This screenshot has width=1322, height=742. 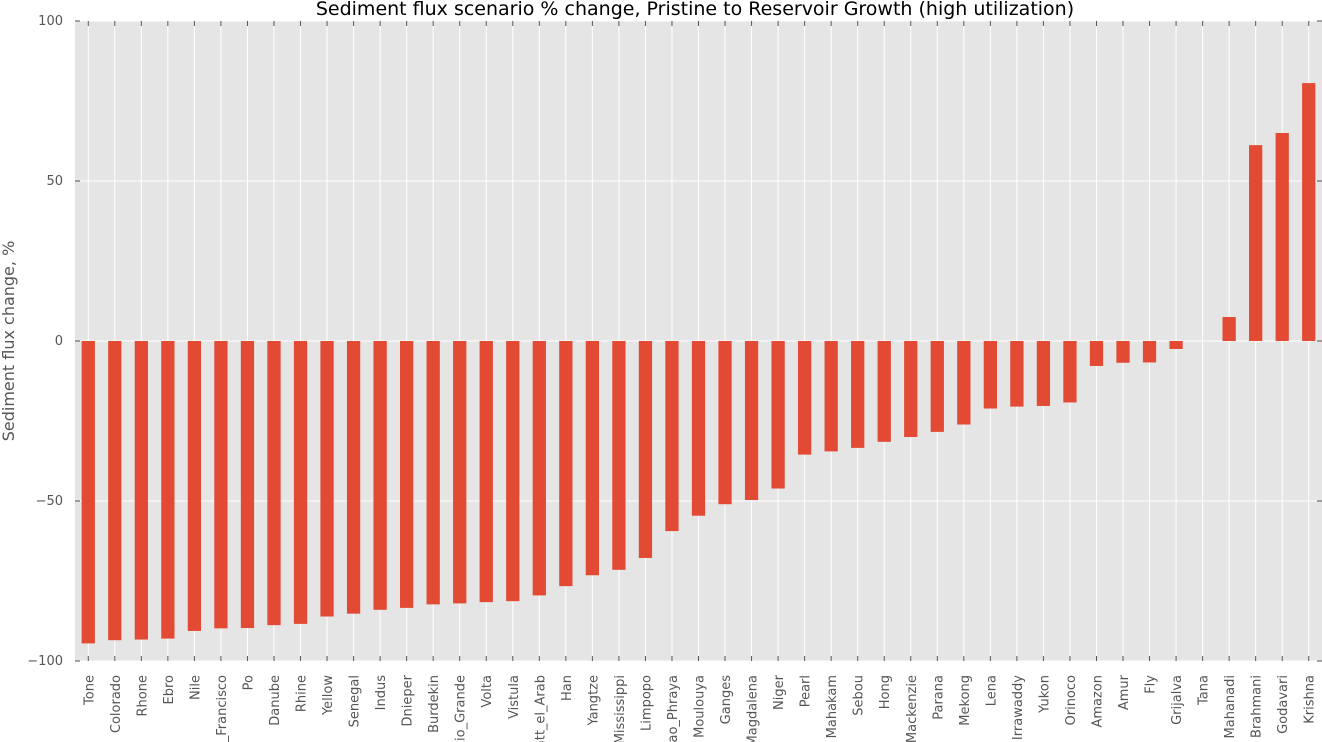 What do you see at coordinates (142, 695) in the screenshot?
I see `x-tick-label: Rhone` at bounding box center [142, 695].